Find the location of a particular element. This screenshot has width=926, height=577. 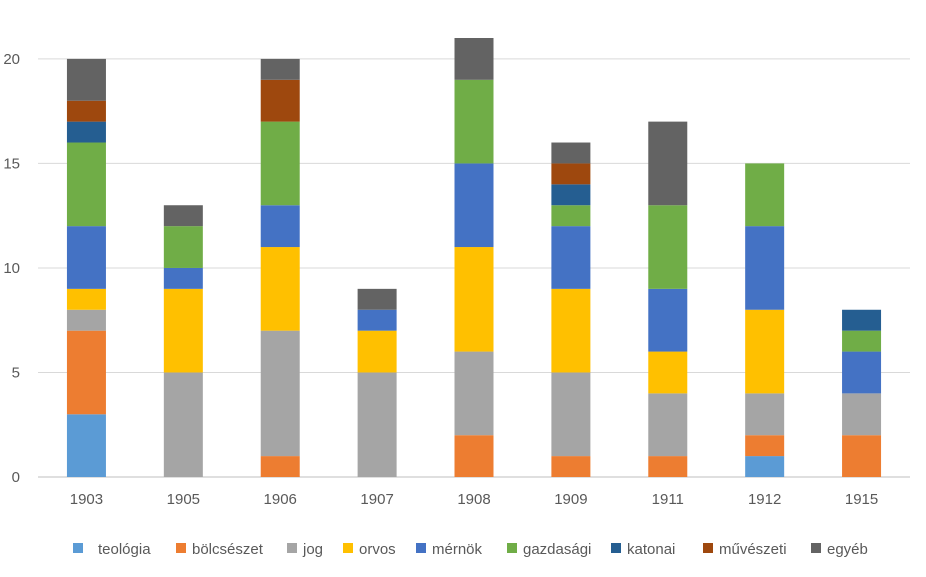

legend-item: katonai is located at coordinates (643, 549).